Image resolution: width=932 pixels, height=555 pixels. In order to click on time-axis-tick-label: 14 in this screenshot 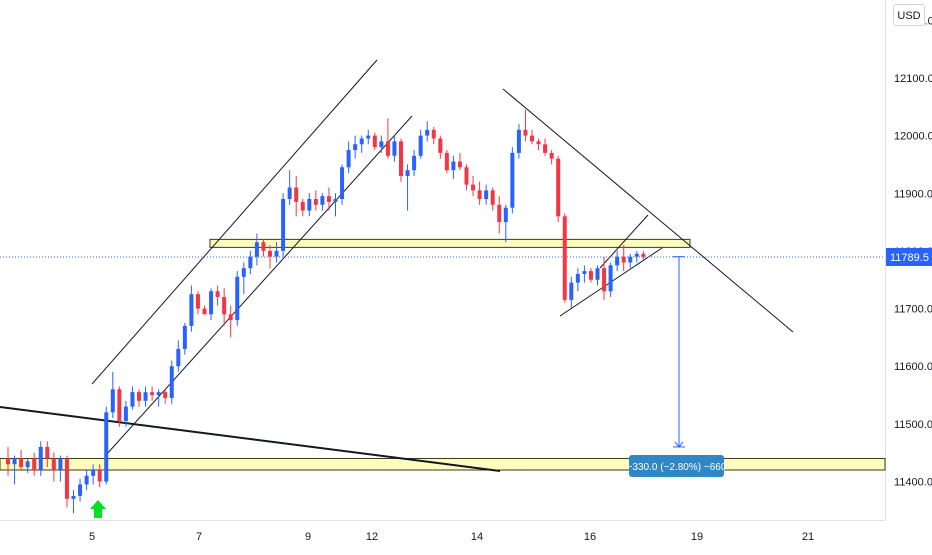, I will do `click(477, 537)`.